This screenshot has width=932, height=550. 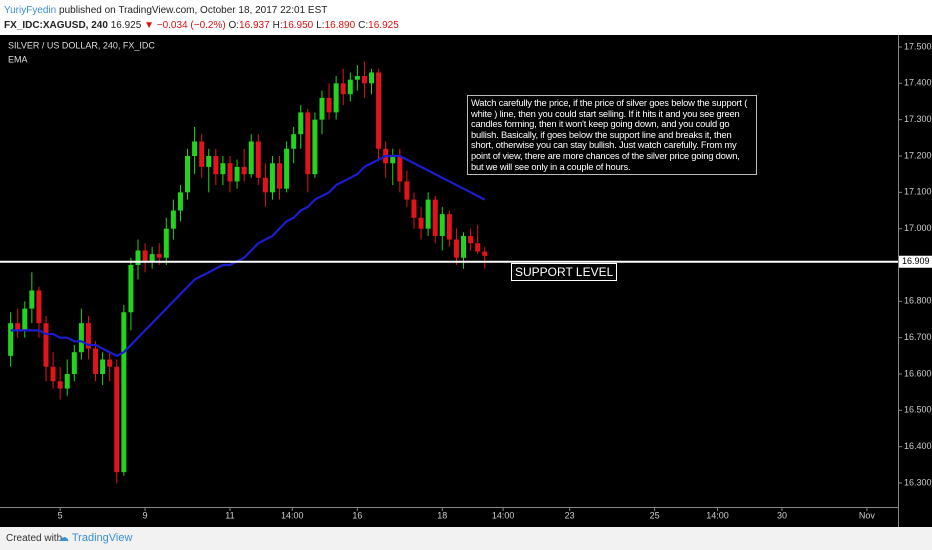 I want to click on ohlc: O:16.937 H:16.950 L:16.890 C:16.925, so click(x=314, y=25).